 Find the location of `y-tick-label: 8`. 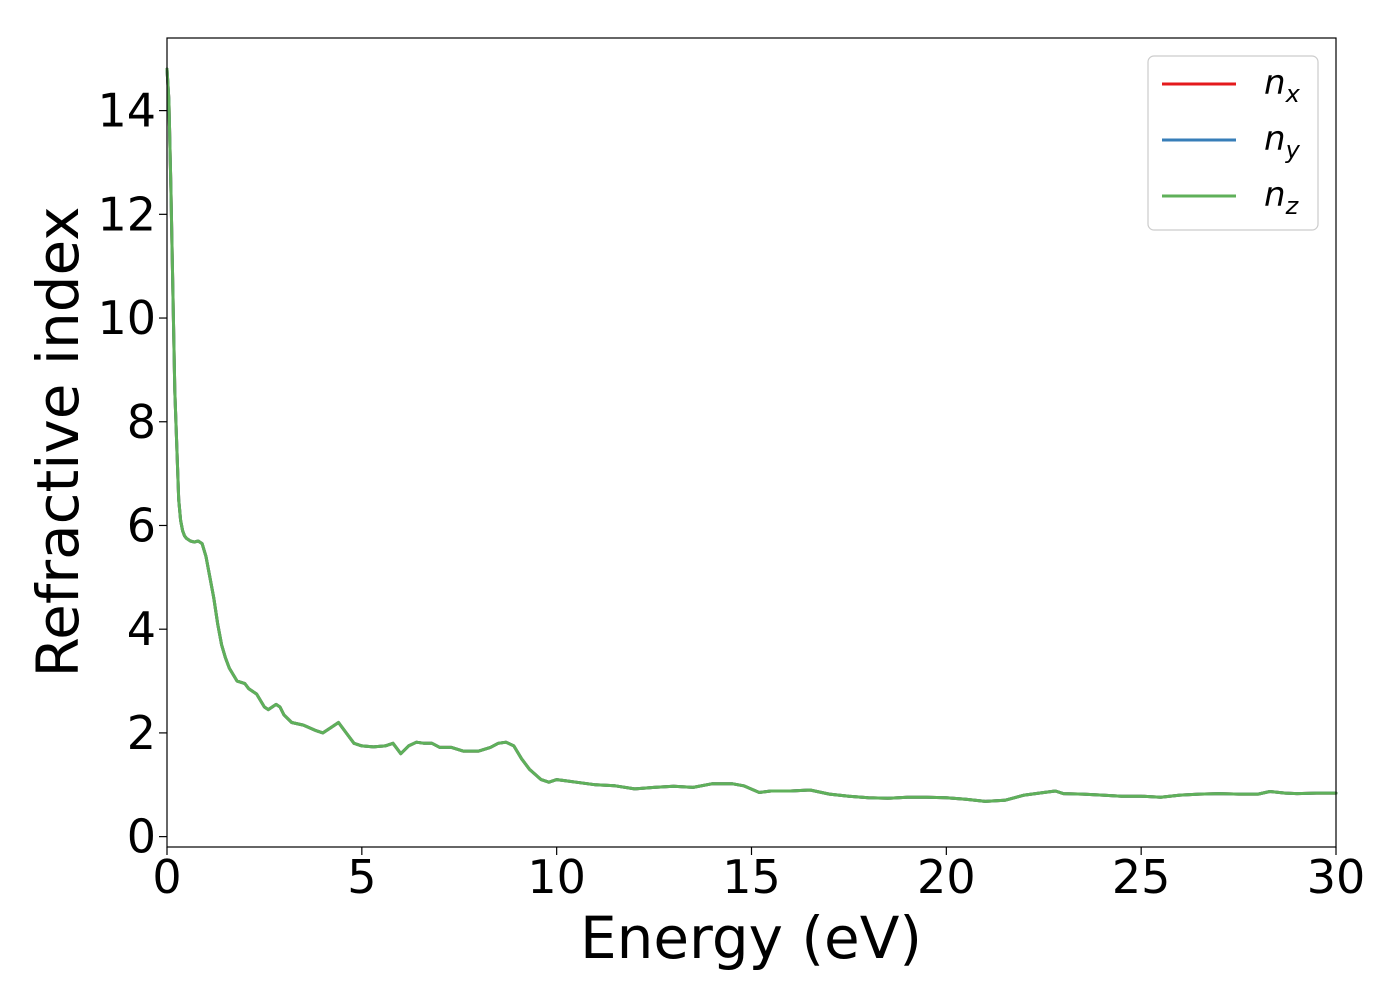

y-tick-label: 8 is located at coordinates (141, 422).